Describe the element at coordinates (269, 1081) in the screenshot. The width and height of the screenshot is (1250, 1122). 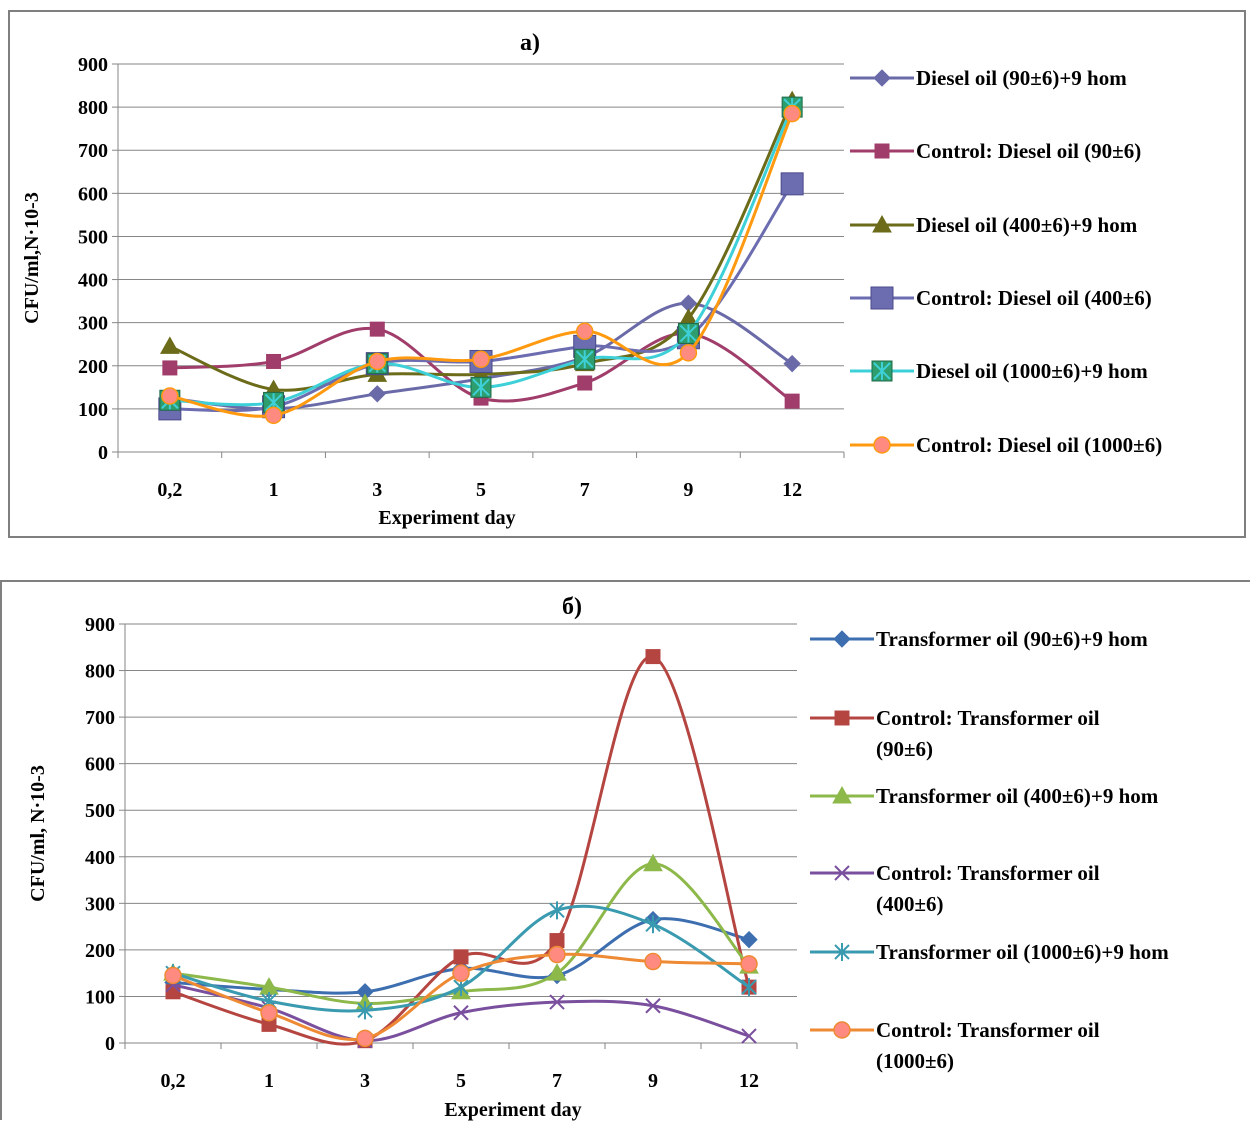
I see `x-tick-label: 1` at that location.